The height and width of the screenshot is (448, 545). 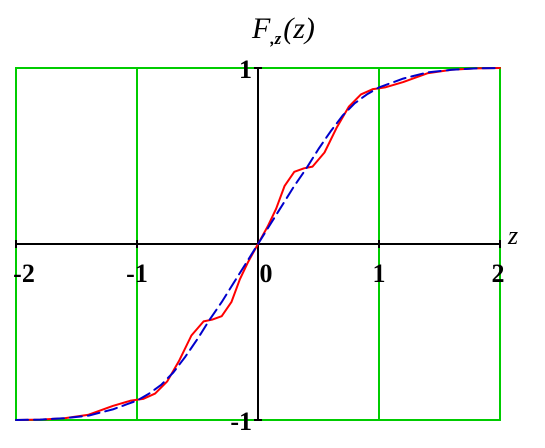 What do you see at coordinates (137, 273) in the screenshot?
I see `x-tick-label: -1` at bounding box center [137, 273].